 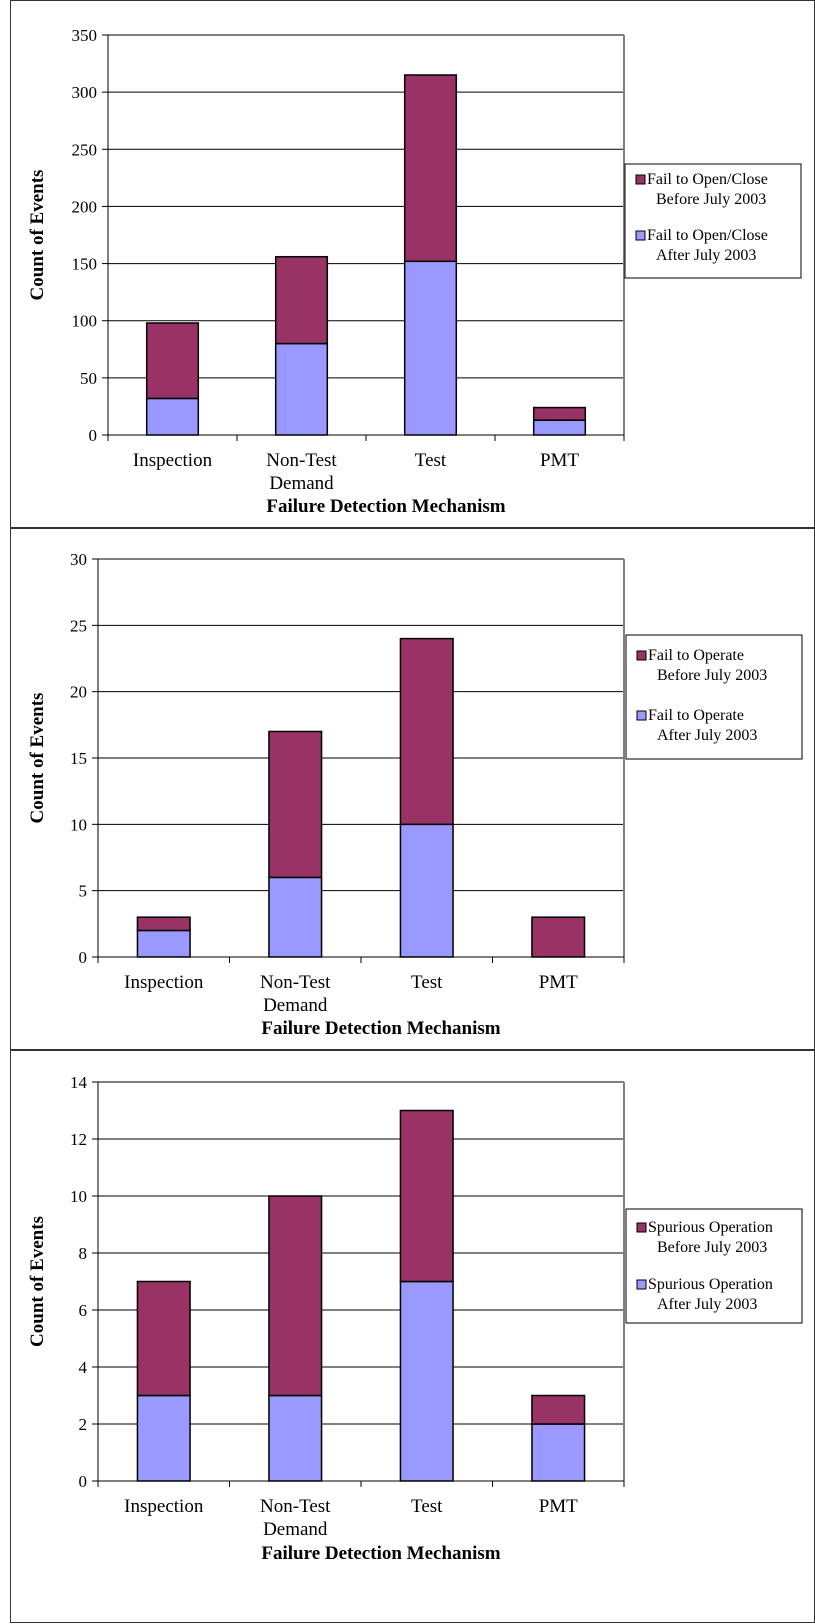 I want to click on y-tick-label: 15, so click(x=78, y=758).